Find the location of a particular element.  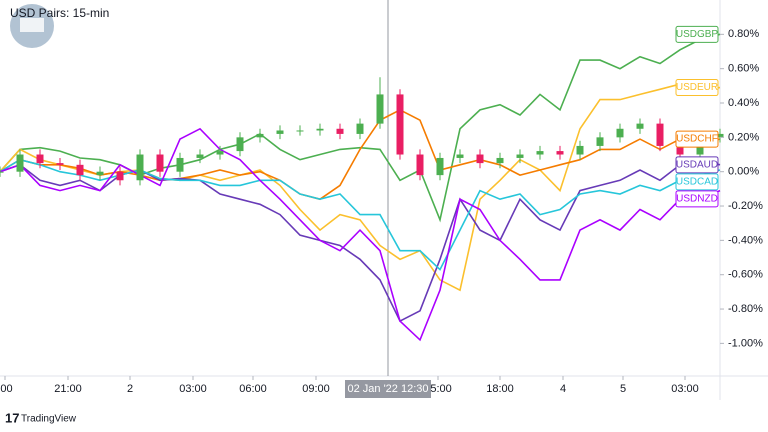

x-tick-label: 4 is located at coordinates (563, 389).